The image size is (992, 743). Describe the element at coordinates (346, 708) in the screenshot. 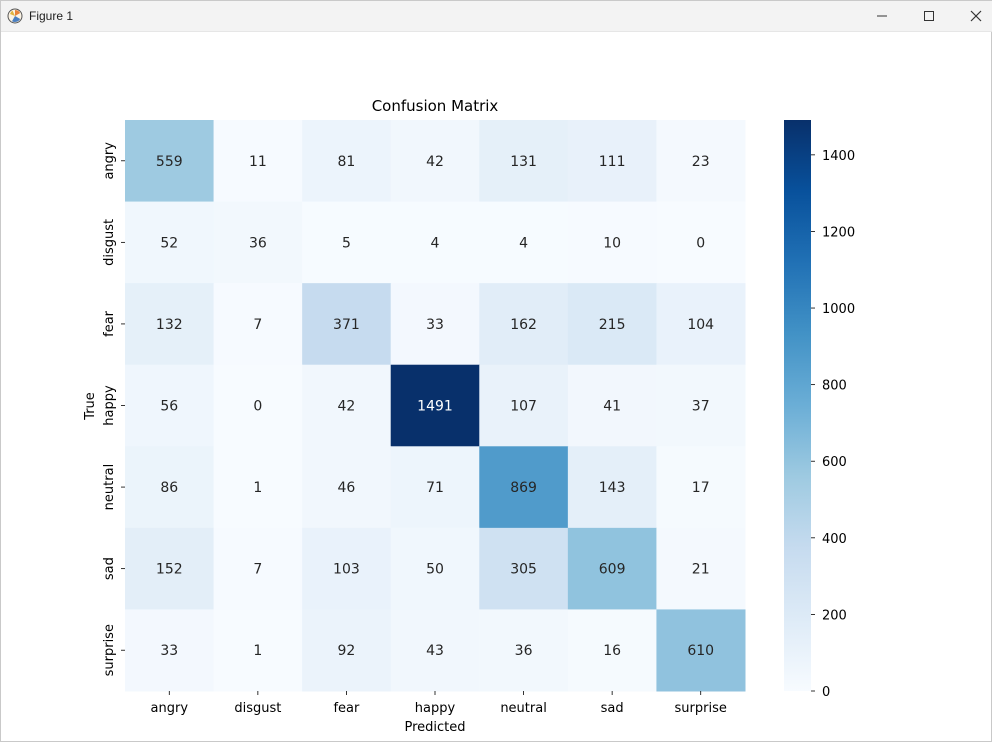

I see `x-tick-label: fear` at that location.